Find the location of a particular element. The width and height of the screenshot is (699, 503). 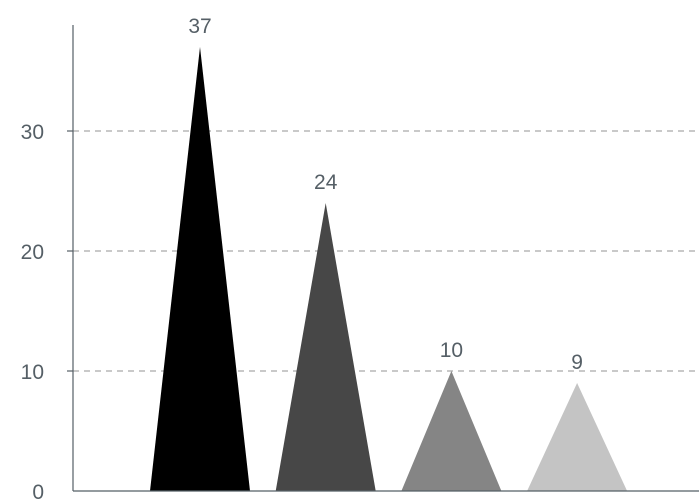

y-tick-label: 30 is located at coordinates (32, 132).